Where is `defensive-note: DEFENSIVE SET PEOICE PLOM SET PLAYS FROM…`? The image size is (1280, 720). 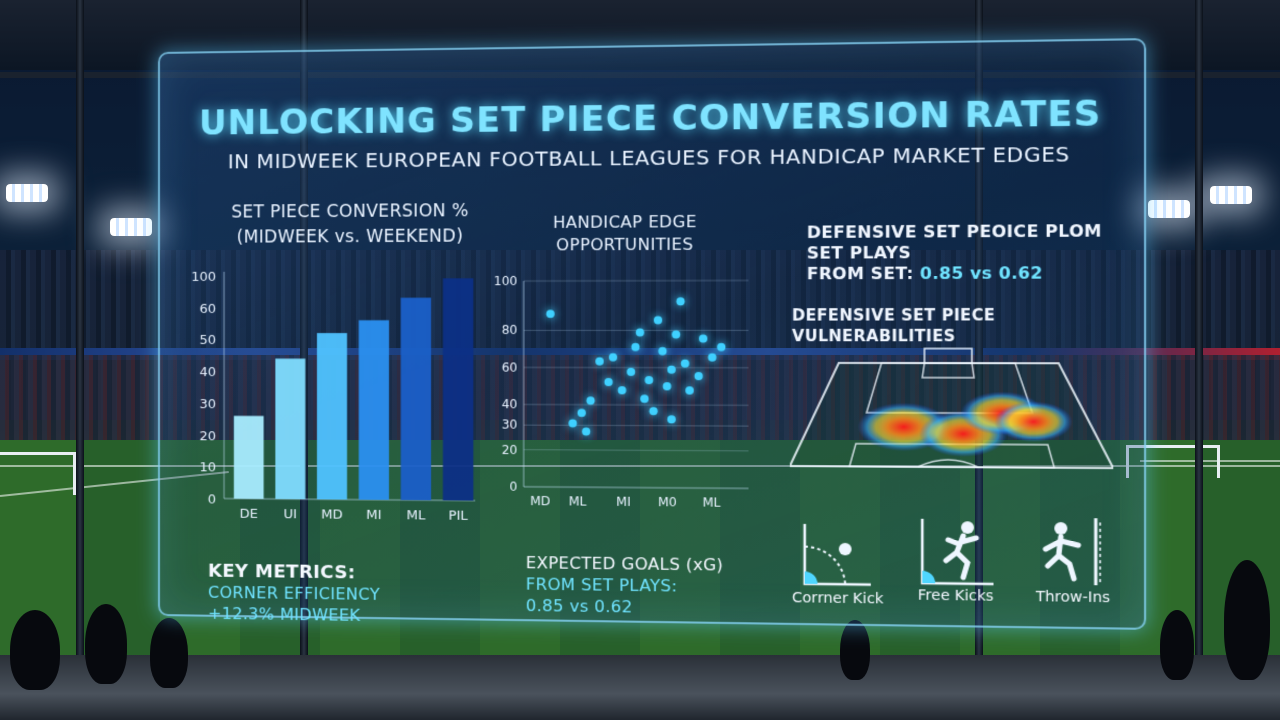 defensive-note: DEFENSIVE SET PEOICE PLOM SET PLAYS FROM… is located at coordinates (954, 252).